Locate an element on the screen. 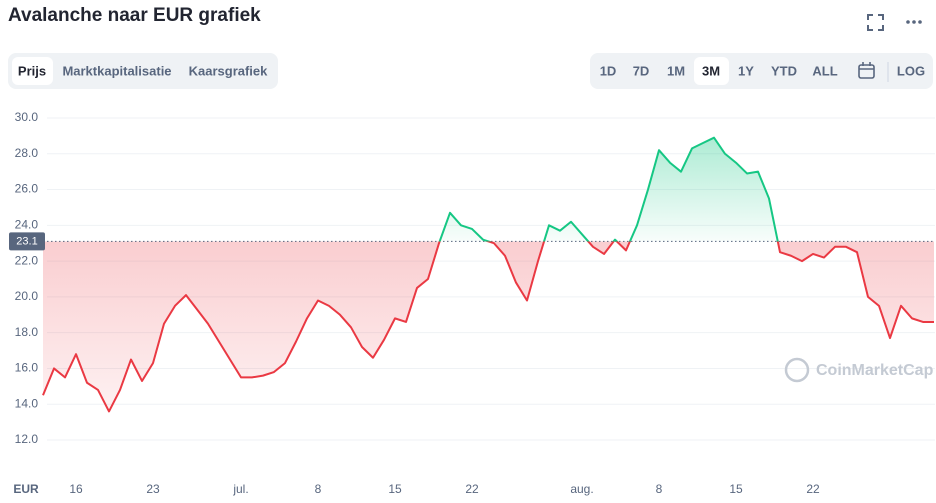 This screenshot has width=936, height=503. tab-selected is located at coordinates (32, 71).